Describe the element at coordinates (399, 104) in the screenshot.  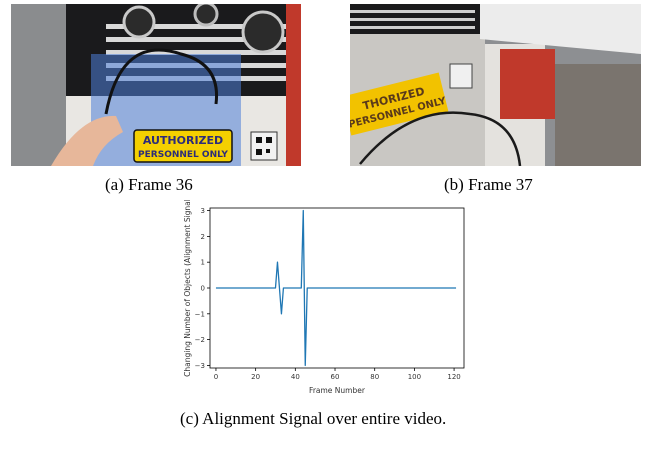
I see `authorized-sign-blurred` at that location.